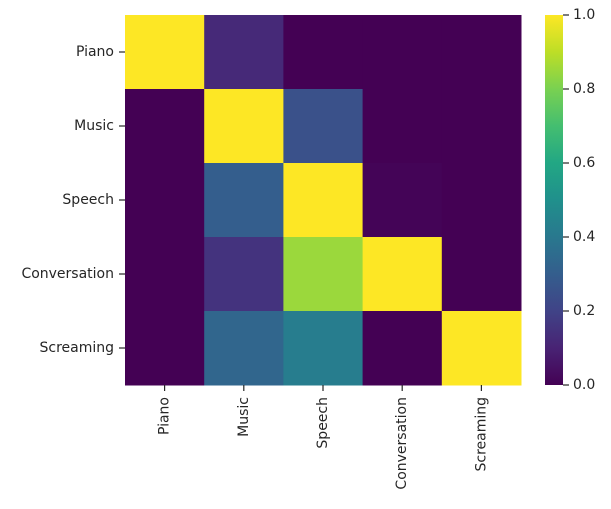  Describe the element at coordinates (402, 443) in the screenshot. I see `x-tick-label: Conversation` at that location.